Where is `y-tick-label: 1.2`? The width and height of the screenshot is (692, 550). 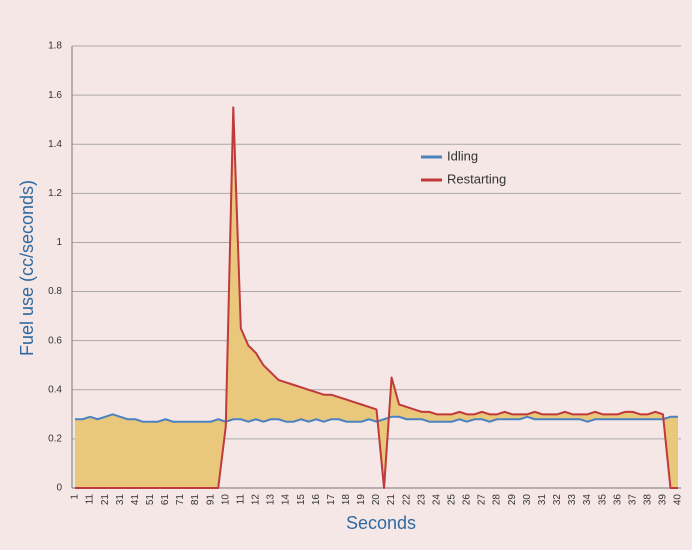 y-tick-label: 1.2 is located at coordinates (55, 193).